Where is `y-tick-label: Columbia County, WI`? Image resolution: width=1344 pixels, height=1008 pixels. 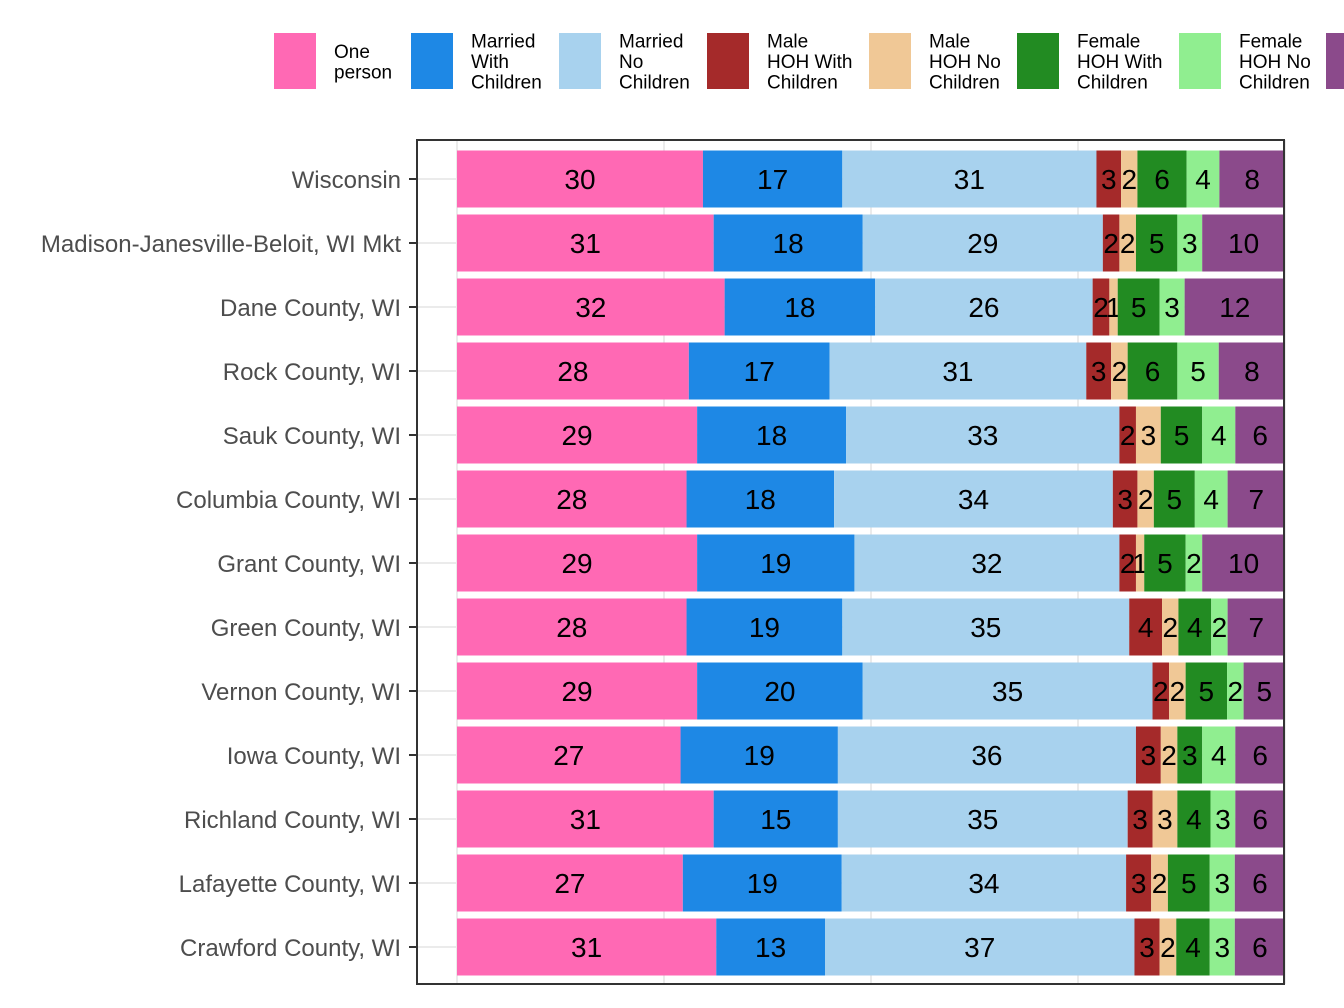 y-tick-label: Columbia County, WI is located at coordinates (288, 500).